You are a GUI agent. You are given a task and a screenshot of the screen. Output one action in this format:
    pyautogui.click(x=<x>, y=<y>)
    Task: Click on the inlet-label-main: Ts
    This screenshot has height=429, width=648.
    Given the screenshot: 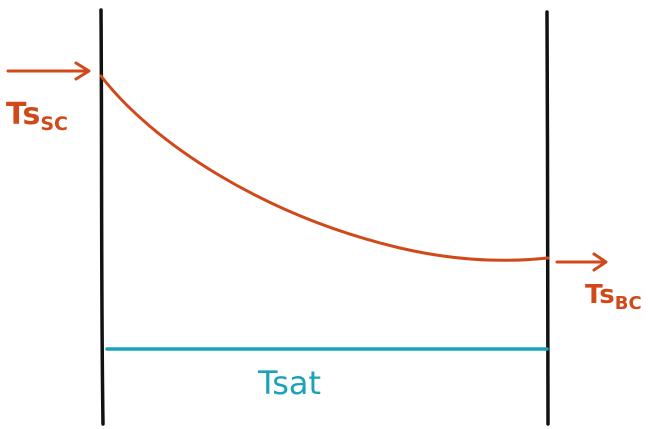 What is the action you would take?
    pyautogui.click(x=23, y=114)
    